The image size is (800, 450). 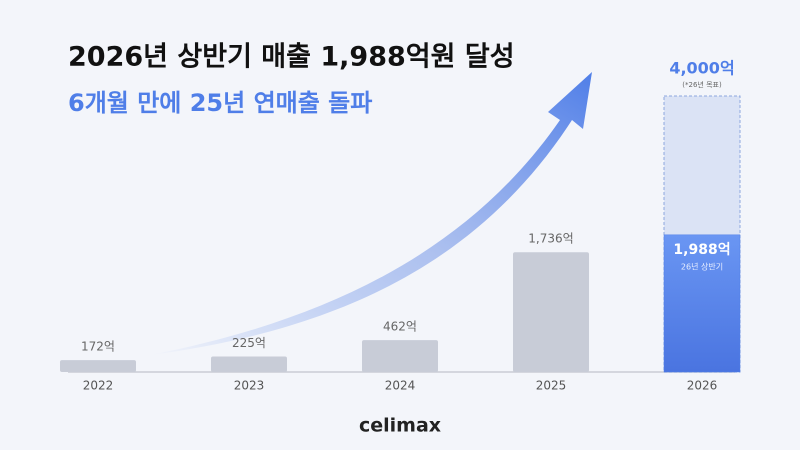 I want to click on value-label: 462억, so click(x=400, y=327).